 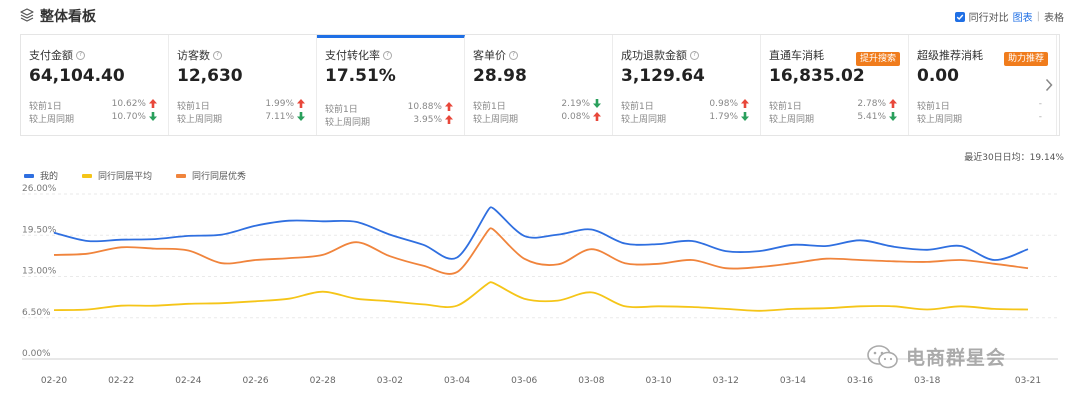 I want to click on layers-icon, so click(x=27, y=15).